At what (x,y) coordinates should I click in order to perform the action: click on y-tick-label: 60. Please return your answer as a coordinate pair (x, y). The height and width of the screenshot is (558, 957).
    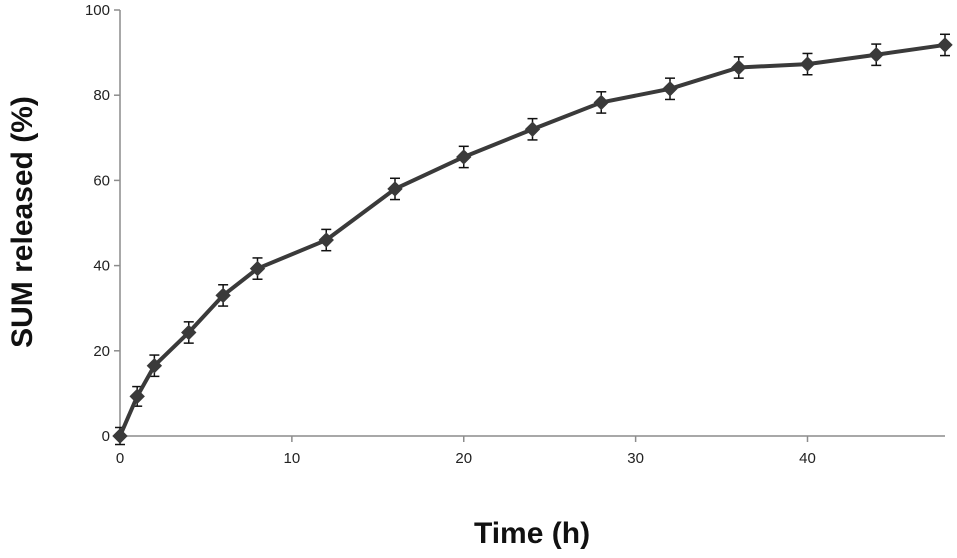
    Looking at the image, I should click on (101, 180).